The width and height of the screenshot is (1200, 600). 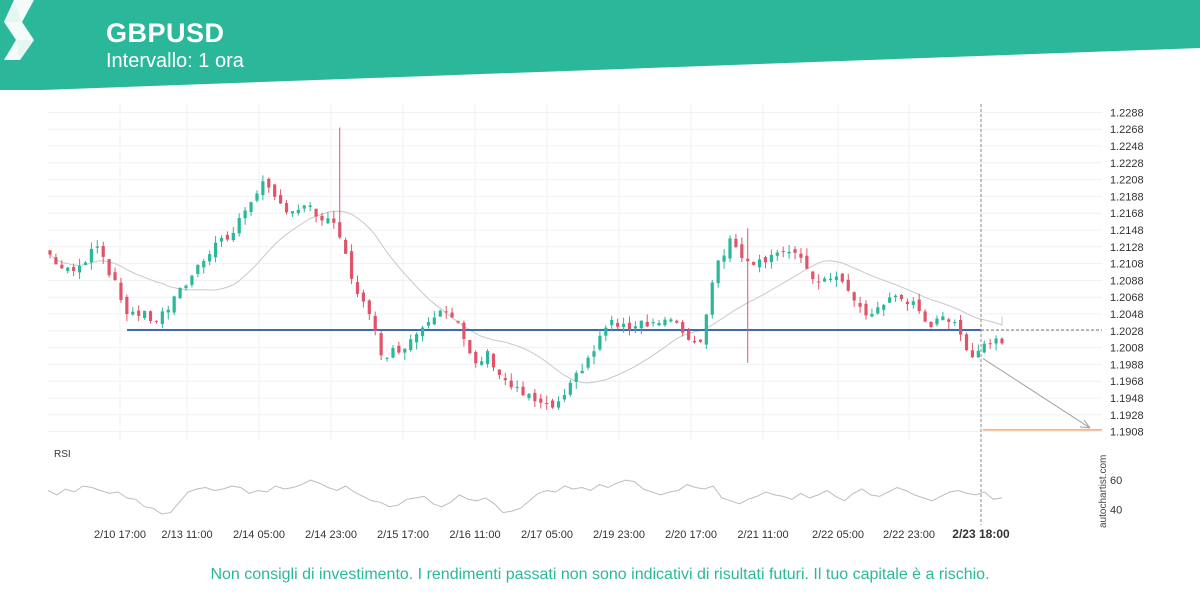 What do you see at coordinates (1116, 481) in the screenshot?
I see `rsi-tick-label: 60` at bounding box center [1116, 481].